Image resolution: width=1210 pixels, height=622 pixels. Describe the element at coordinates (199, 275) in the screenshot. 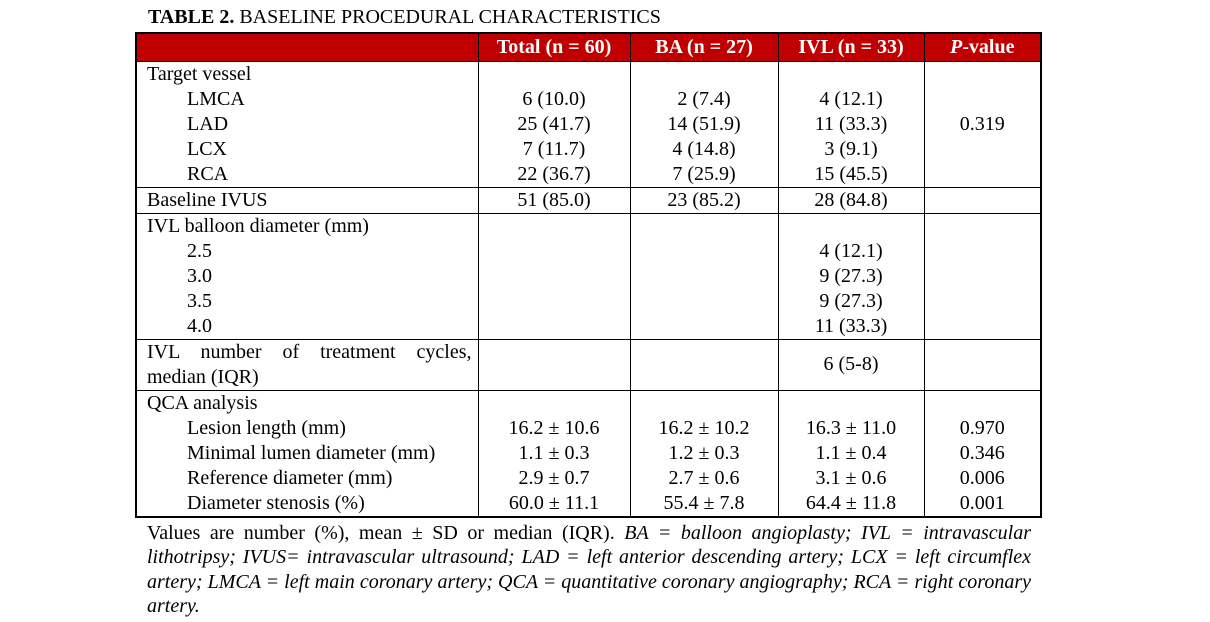

I see `row-label: 3.0` at that location.